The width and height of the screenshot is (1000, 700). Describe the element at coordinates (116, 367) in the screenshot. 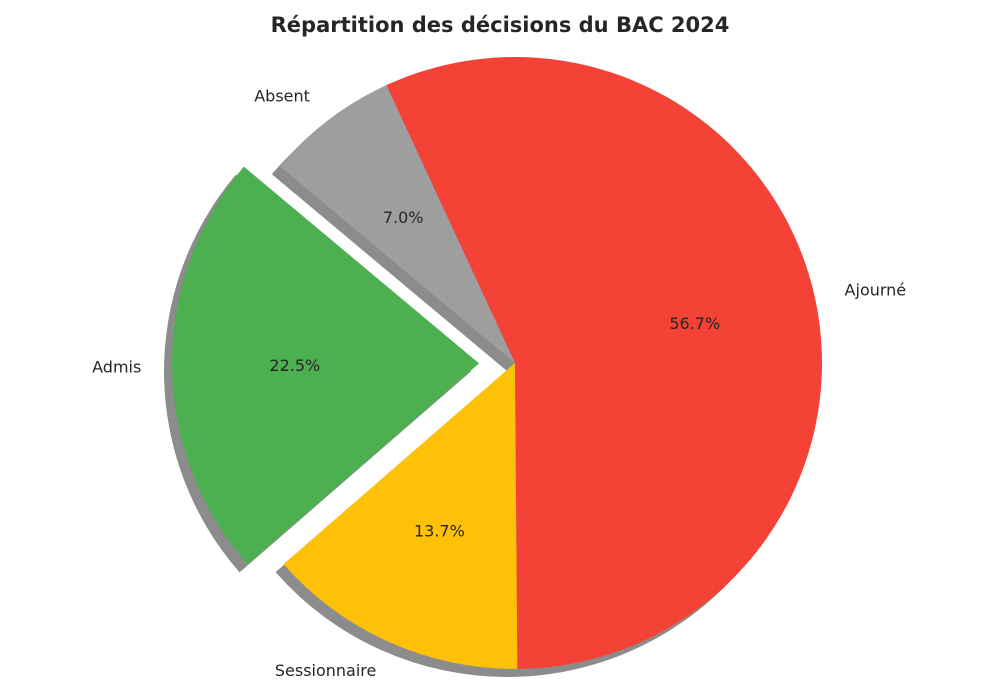

I see `slice-label-admis: Admis` at that location.